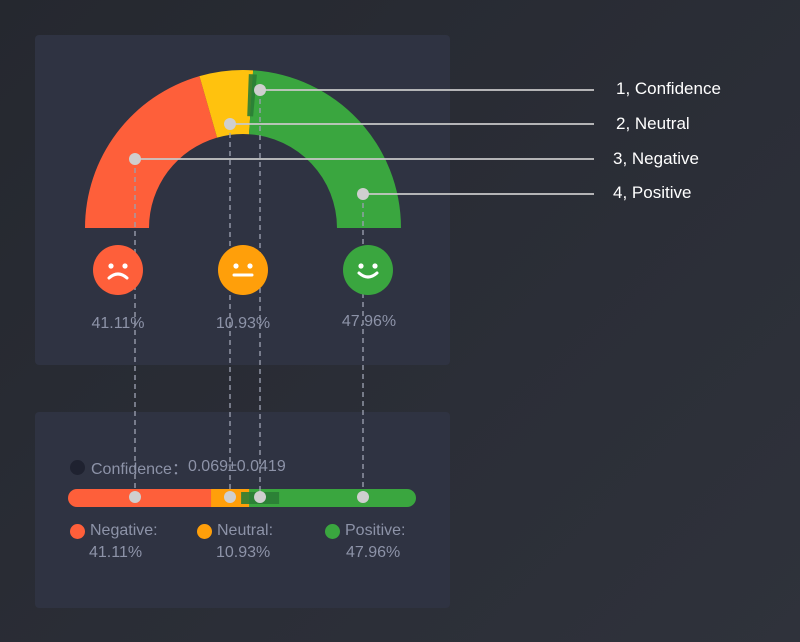  I want to click on negative-legend-label: Negative:, so click(124, 530).